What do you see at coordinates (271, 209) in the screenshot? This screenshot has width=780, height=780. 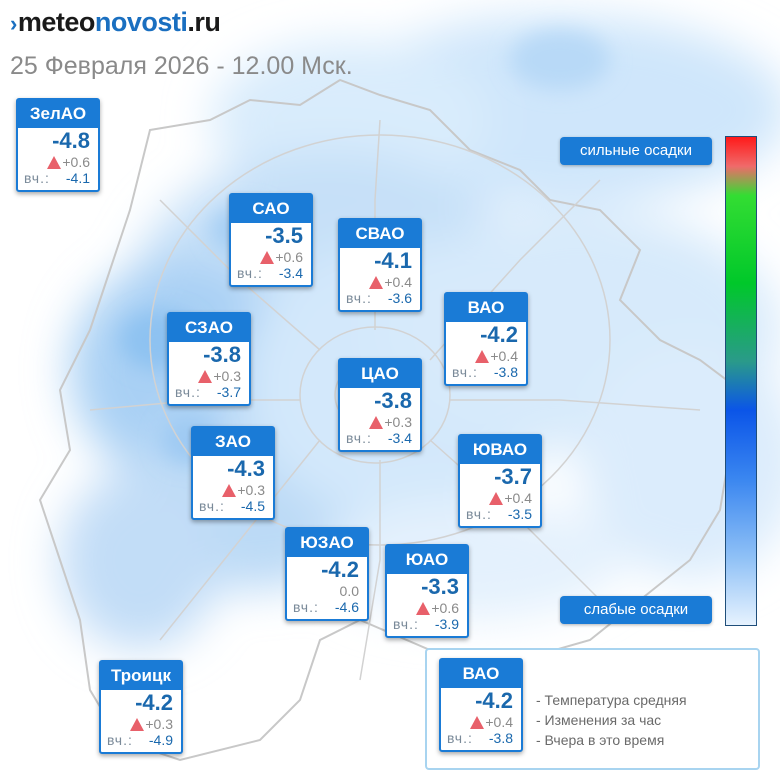 I see `district-name: САО` at bounding box center [271, 209].